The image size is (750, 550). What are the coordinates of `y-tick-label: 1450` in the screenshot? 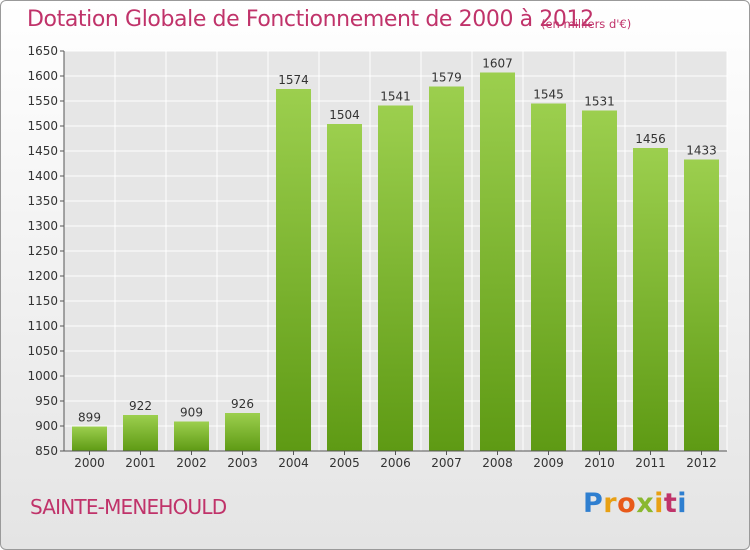 It's located at (42, 151).